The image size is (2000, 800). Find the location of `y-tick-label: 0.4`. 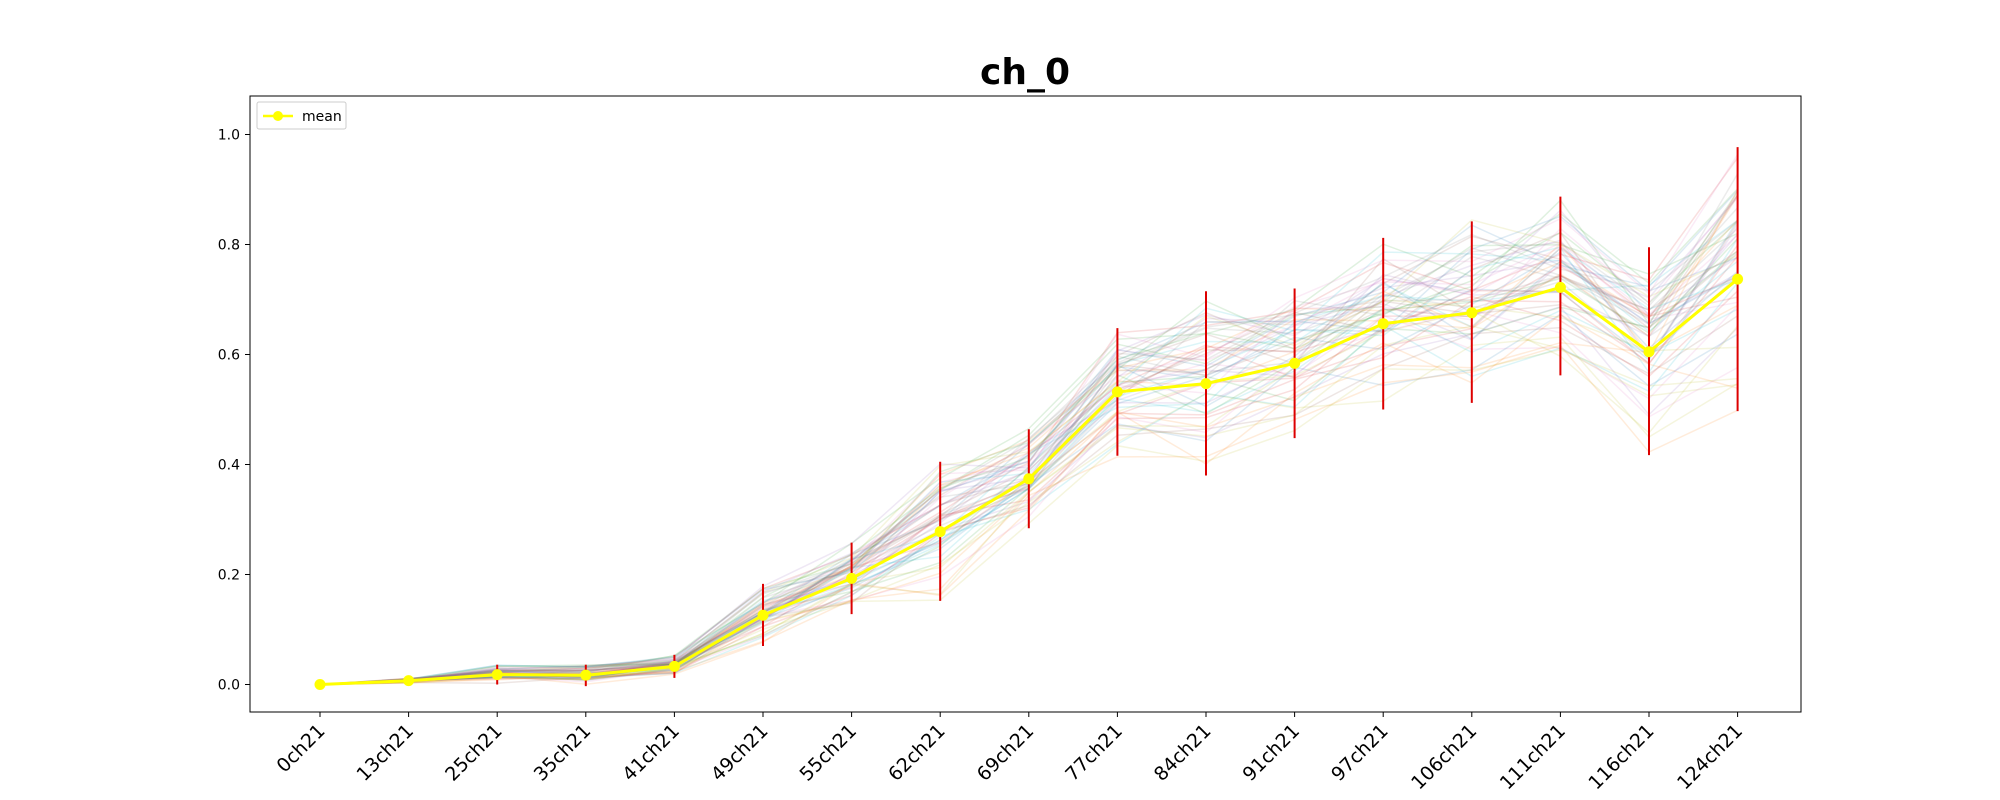

y-tick-label: 0.4 is located at coordinates (229, 466).